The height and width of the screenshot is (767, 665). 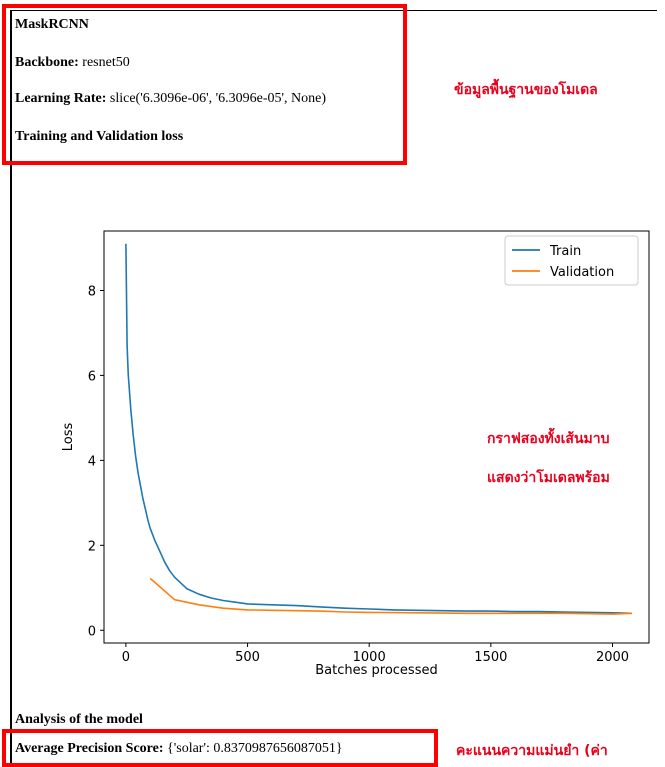 What do you see at coordinates (92, 291) in the screenshot?
I see `y-tick-label: 8` at bounding box center [92, 291].